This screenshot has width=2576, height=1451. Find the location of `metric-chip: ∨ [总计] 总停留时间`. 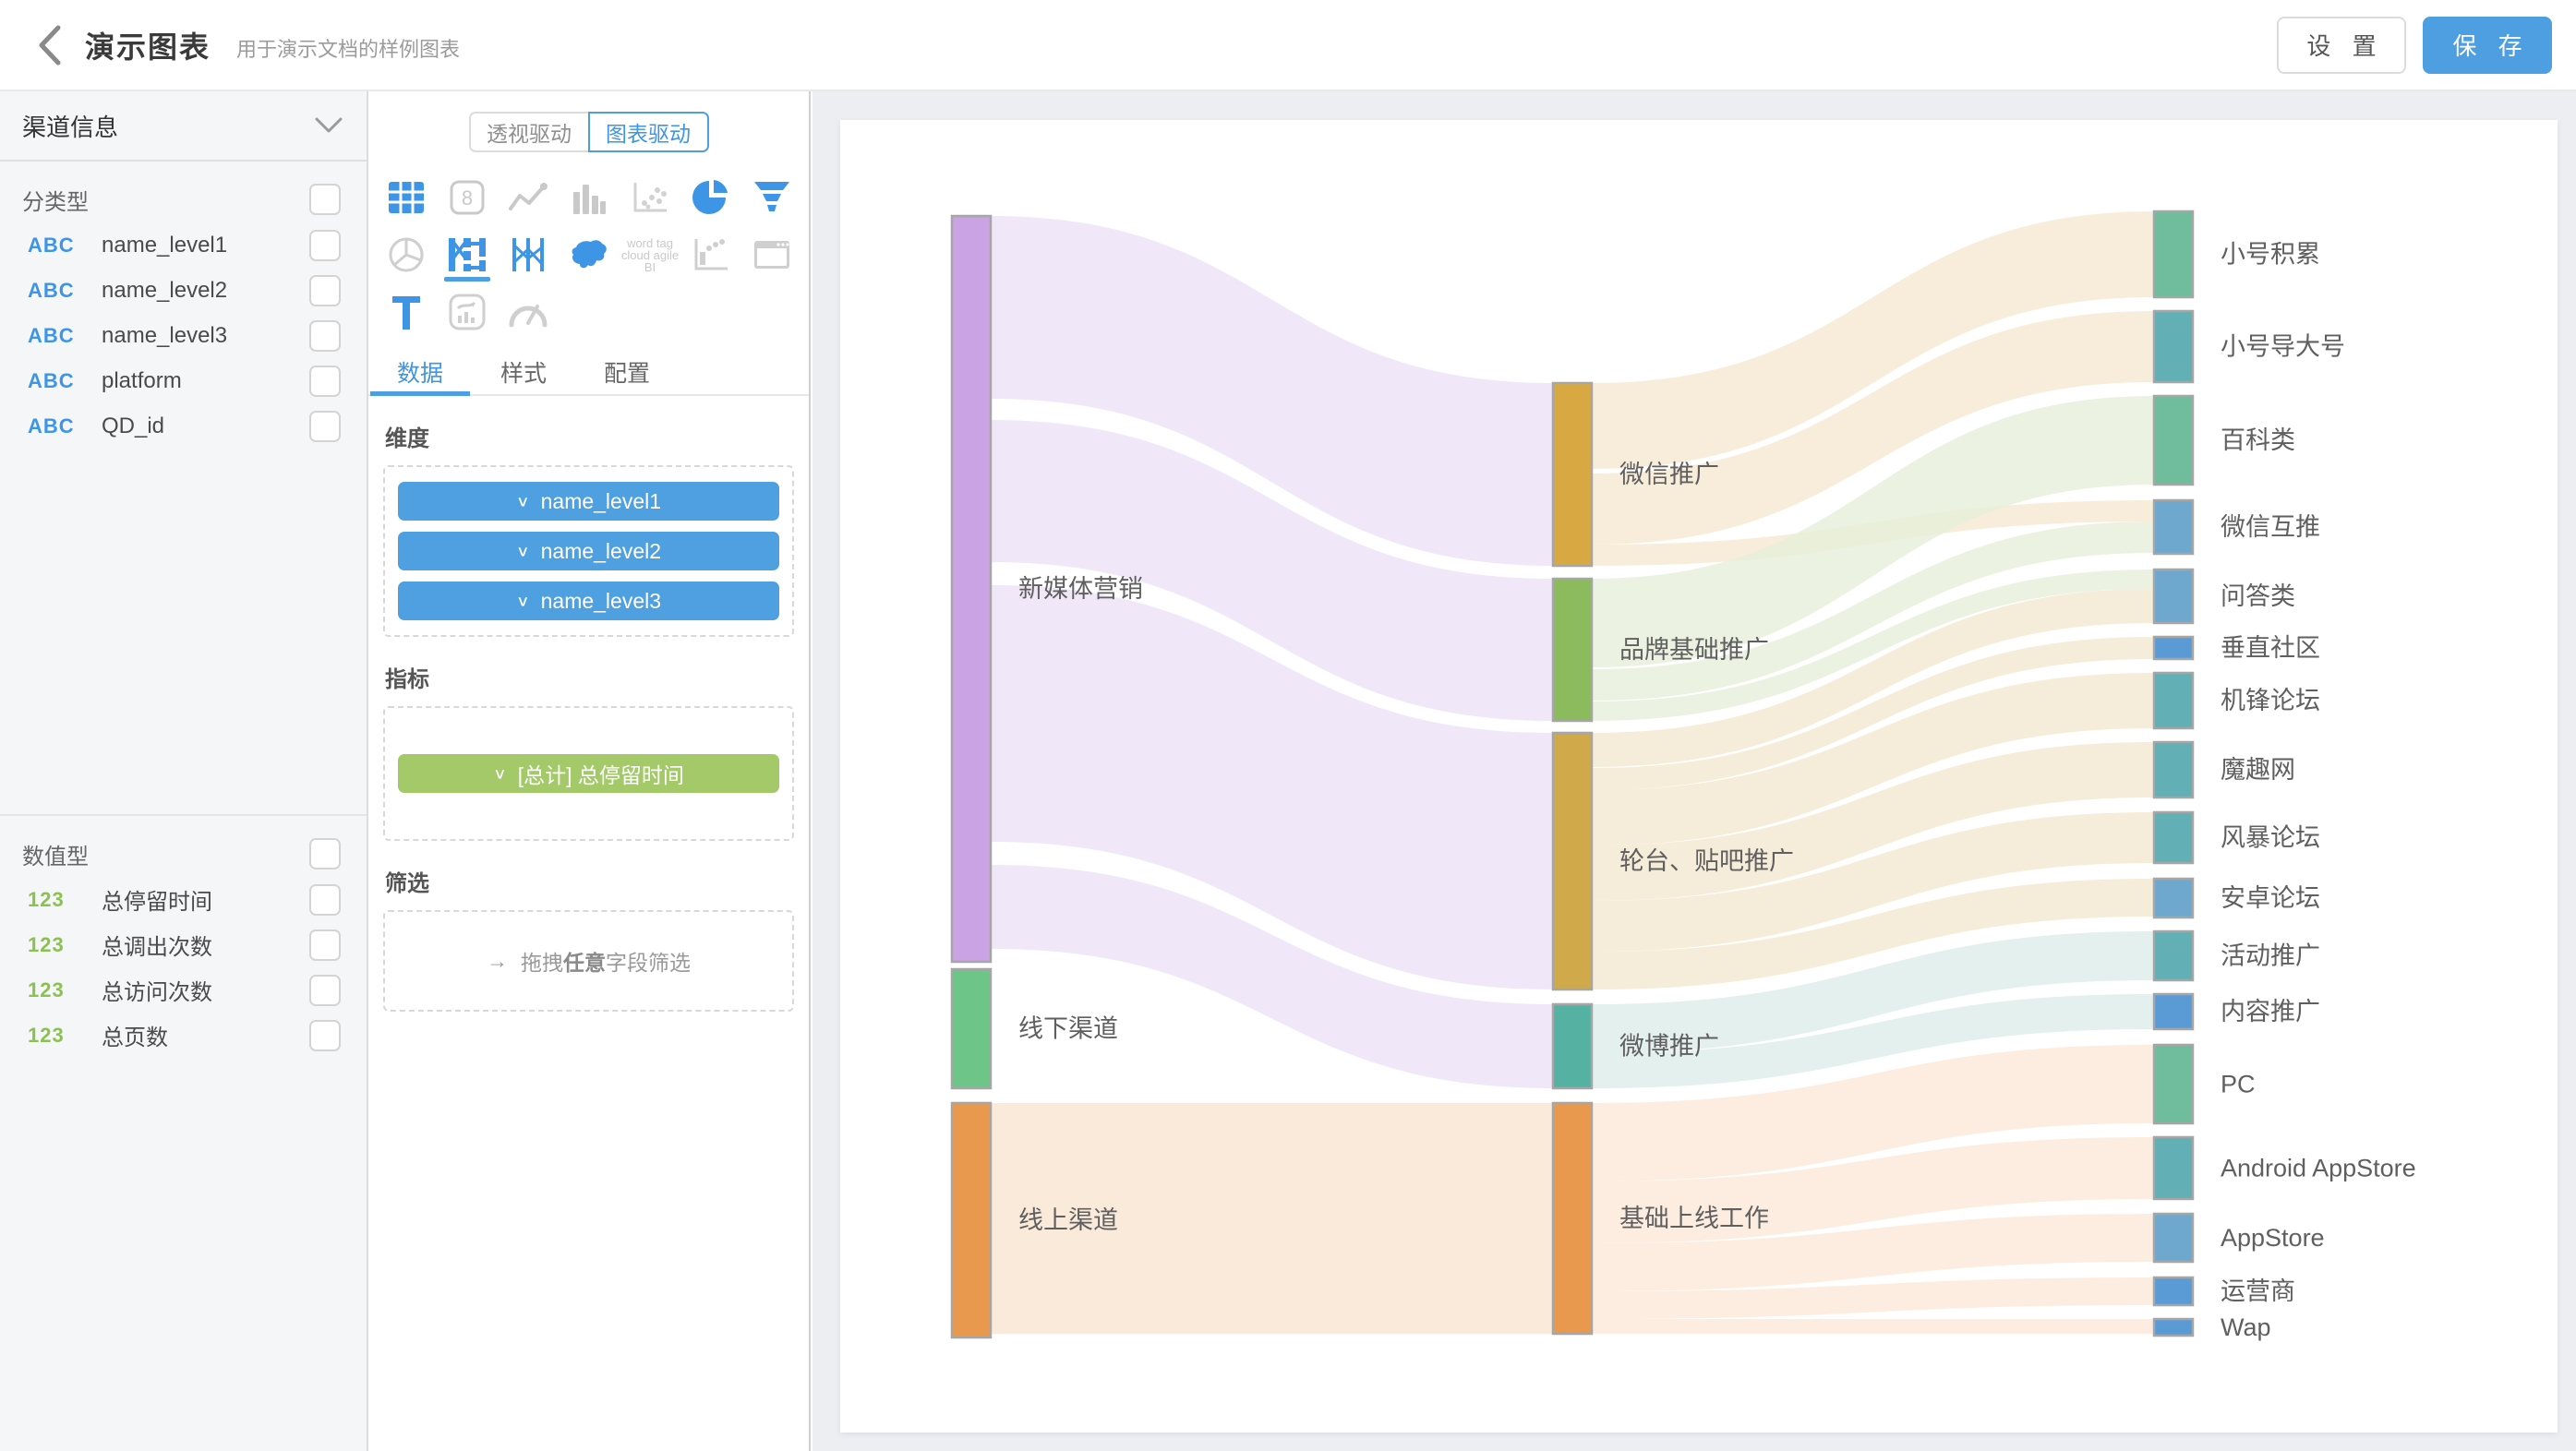

metric-chip: ∨ [总计] 总停留时间 is located at coordinates (588, 773).